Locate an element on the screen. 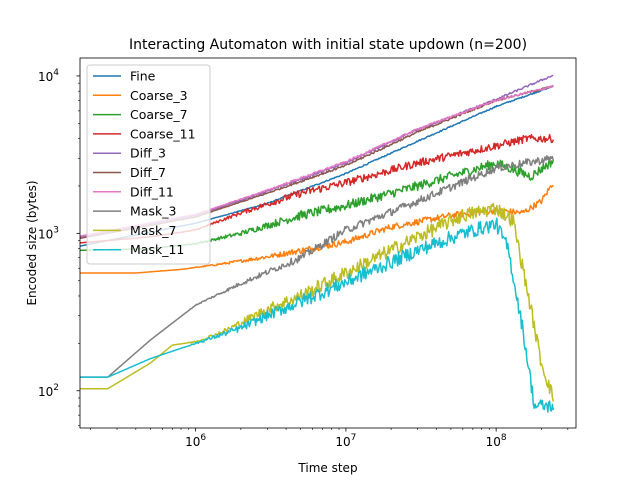  legend-entry: Diff_3 is located at coordinates (148, 153).